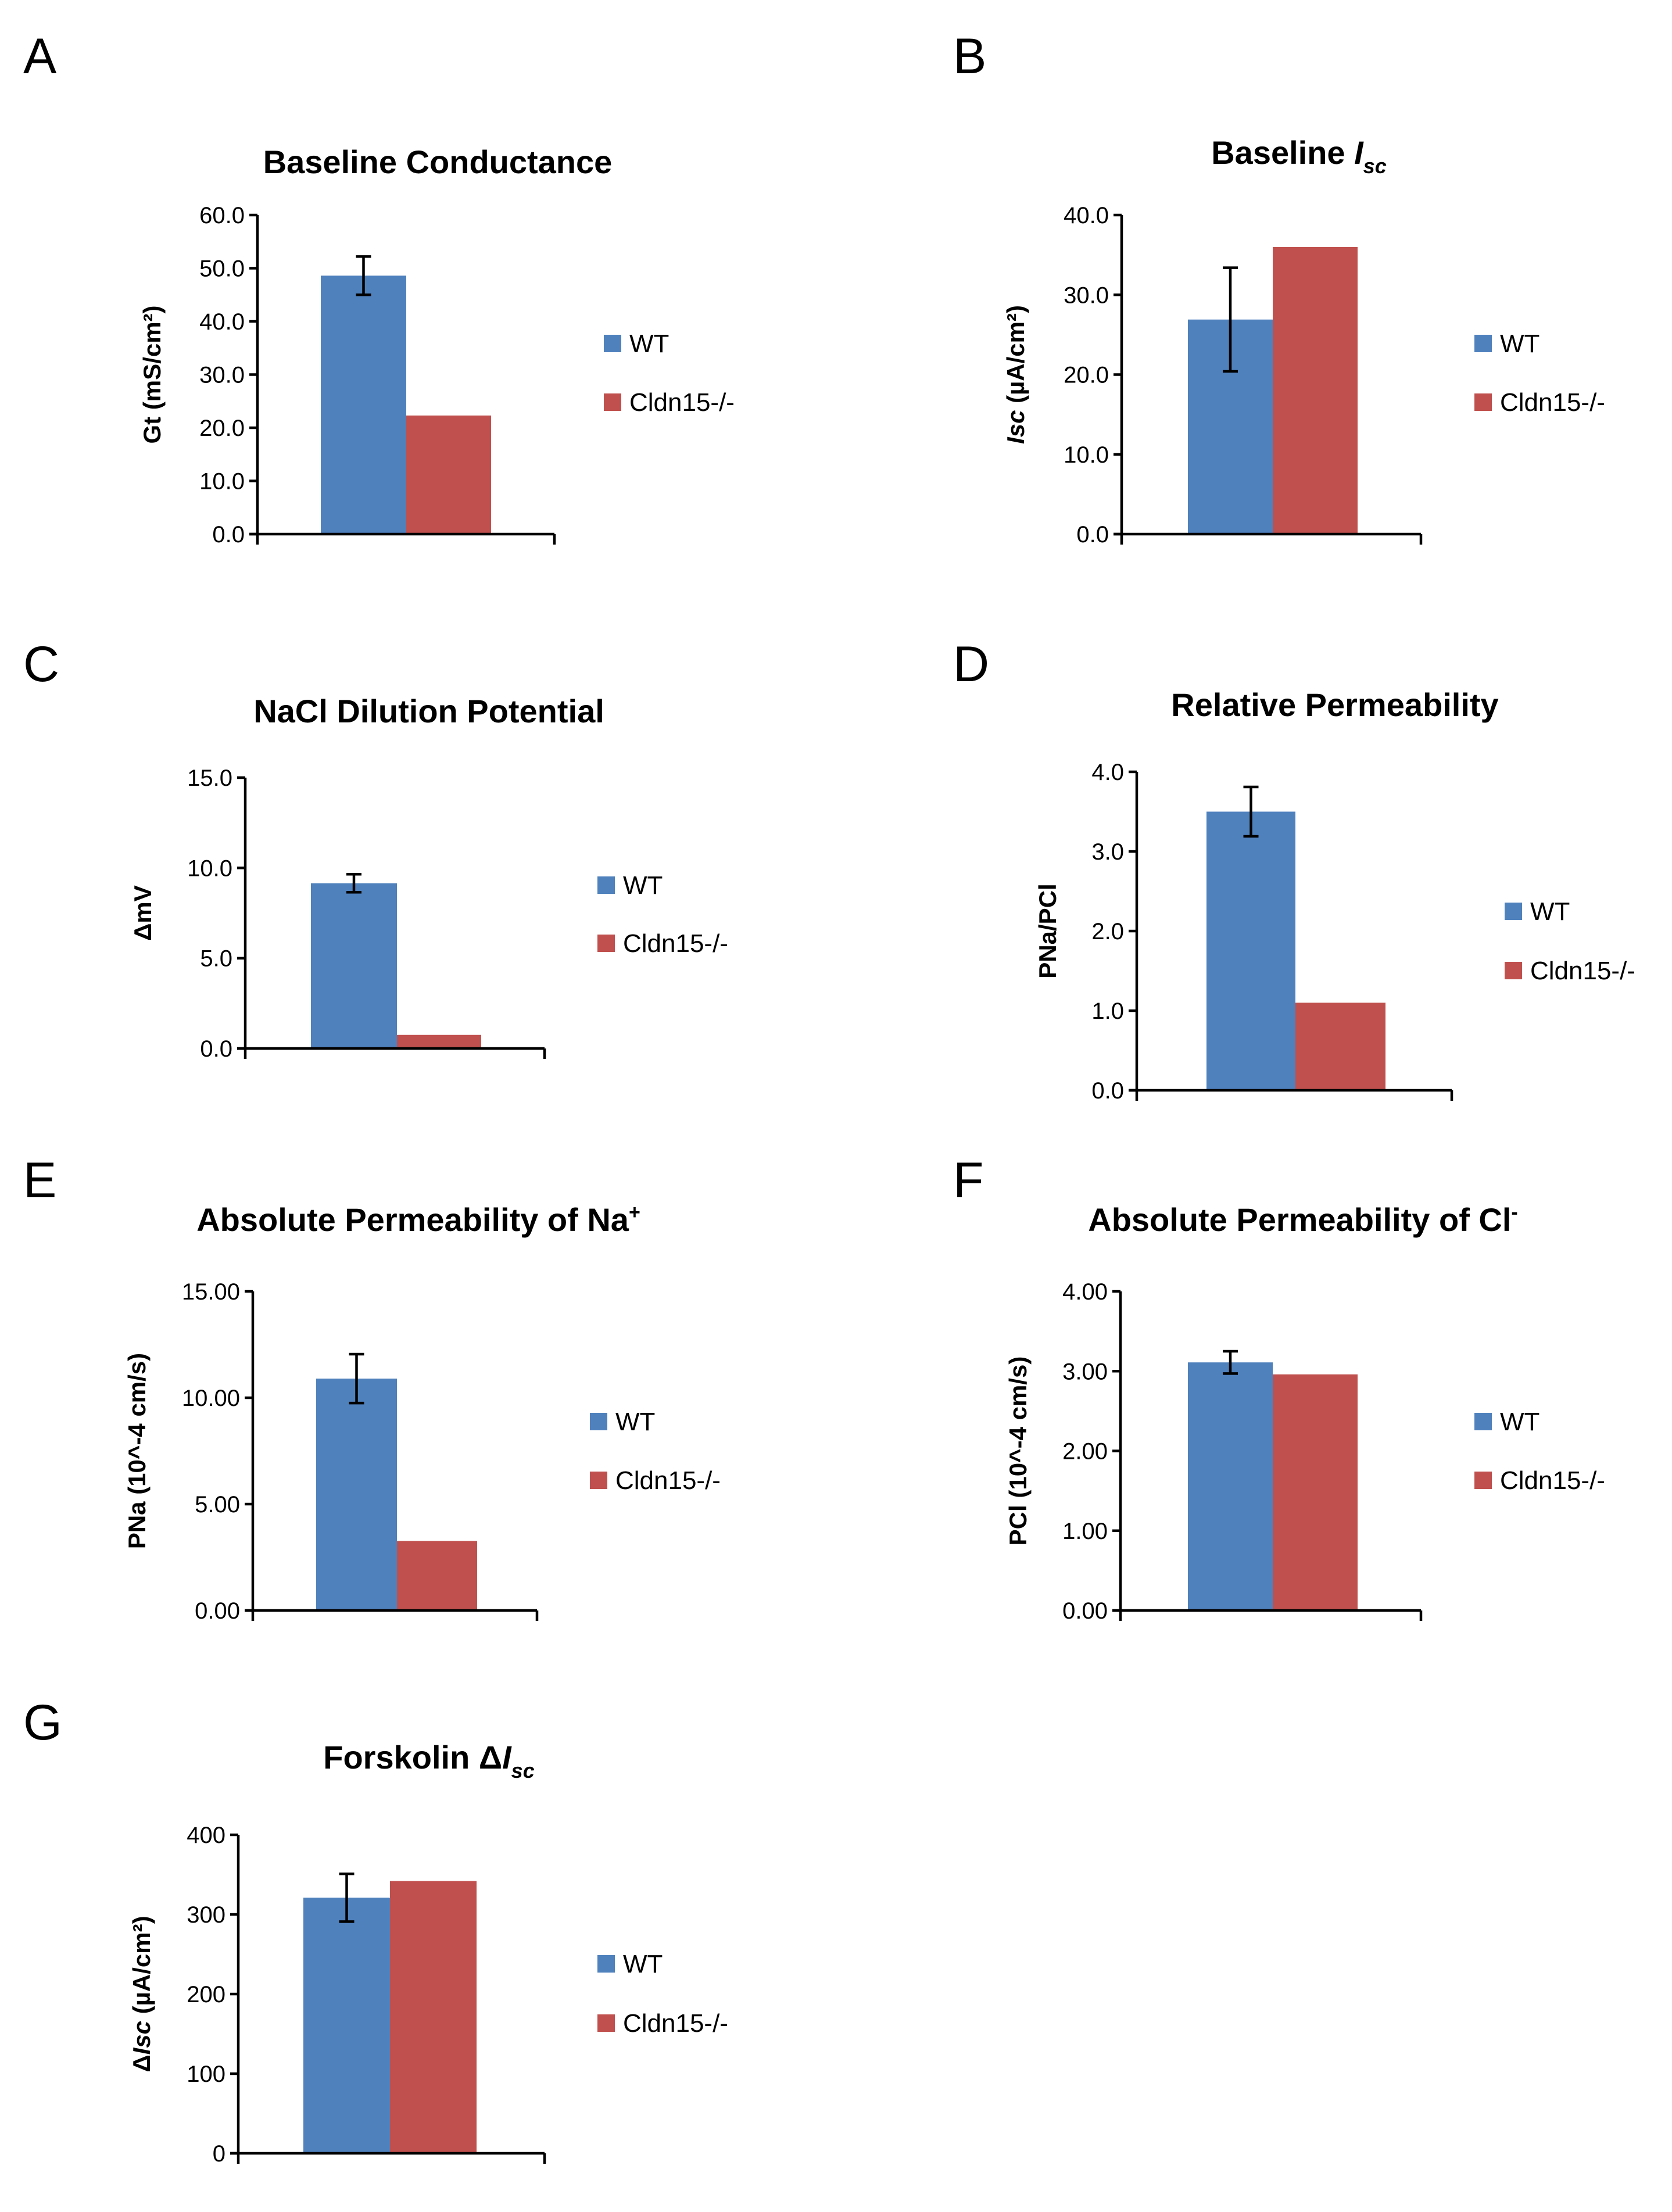  I want to click on panel-label: D, so click(971, 664).